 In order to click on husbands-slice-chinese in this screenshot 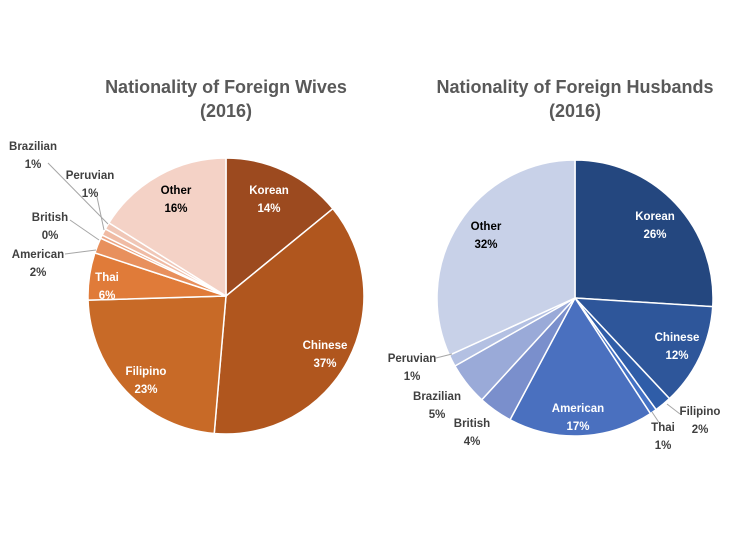, I will do `click(643, 348)`.